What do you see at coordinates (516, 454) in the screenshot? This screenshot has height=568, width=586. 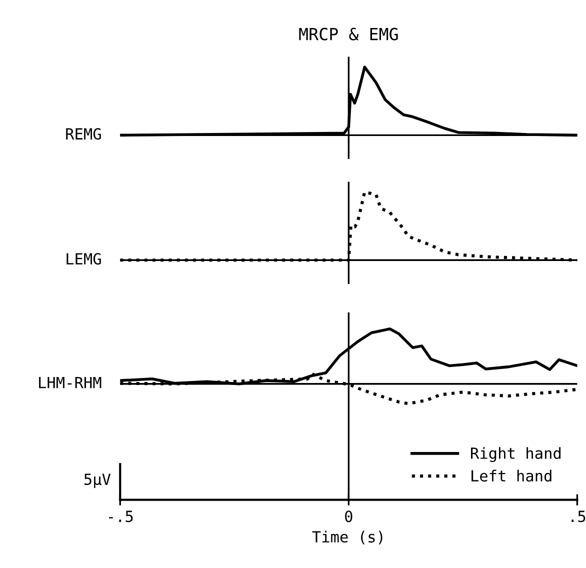 I see `legend-label: Right hand` at bounding box center [516, 454].